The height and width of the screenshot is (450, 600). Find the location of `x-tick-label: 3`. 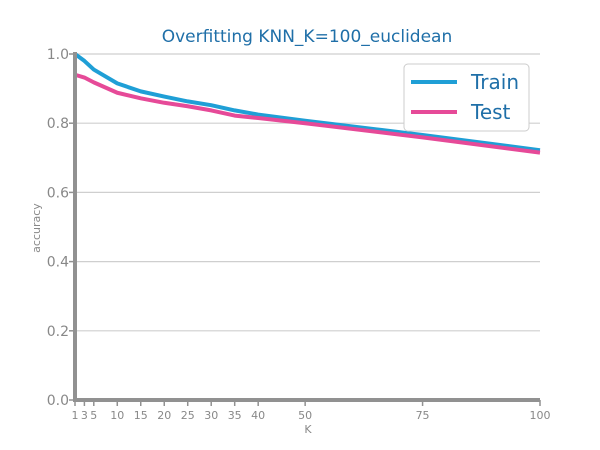

x-tick-label: 3 is located at coordinates (84, 415).